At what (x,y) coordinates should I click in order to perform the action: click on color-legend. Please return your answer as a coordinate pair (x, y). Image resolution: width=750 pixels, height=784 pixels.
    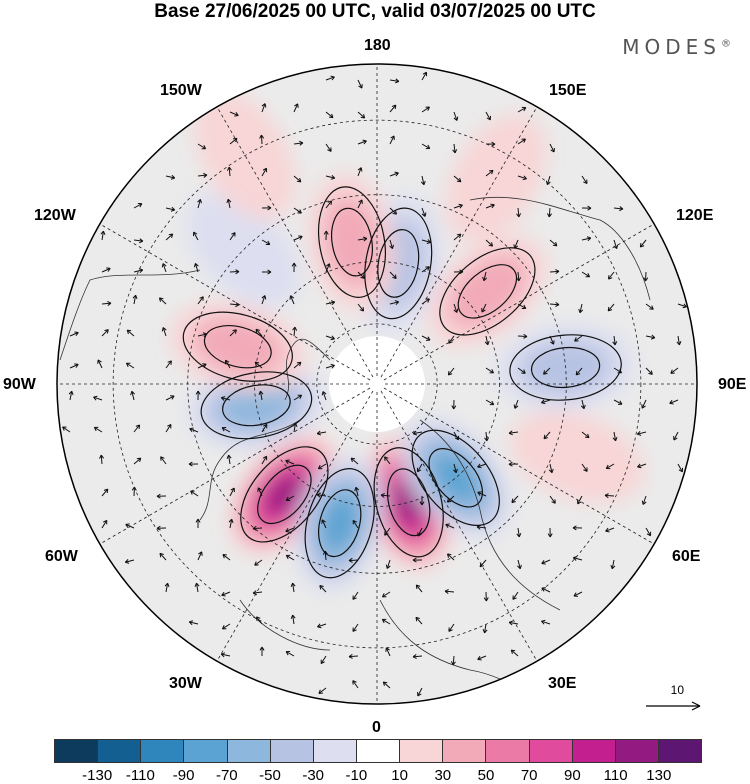
    Looking at the image, I should click on (378, 751).